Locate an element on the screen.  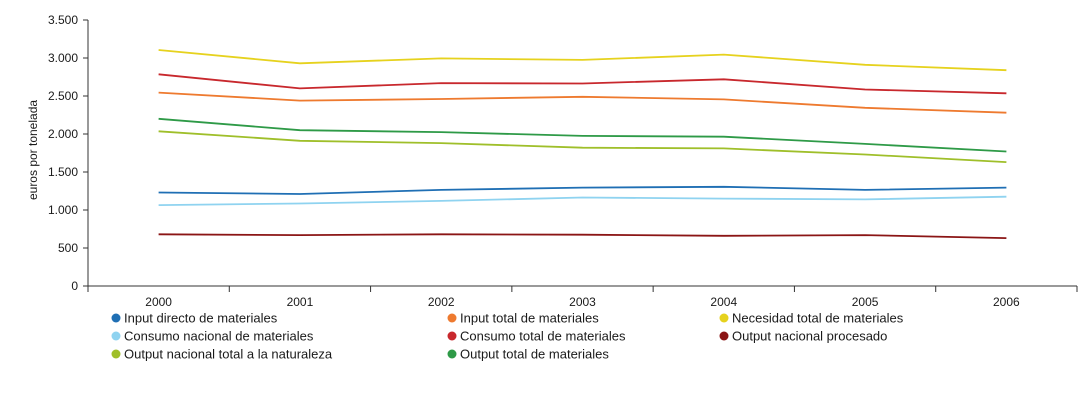
y-axis-title: euros por tonelada is located at coordinates (33, 150).